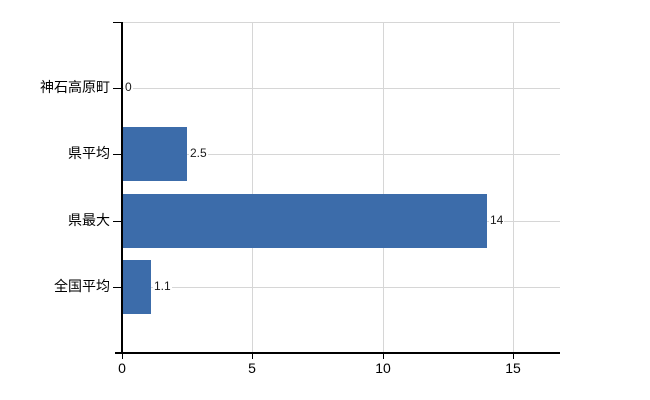  What do you see at coordinates (89, 220) in the screenshot?
I see `category-label-2: 県最大` at bounding box center [89, 220].